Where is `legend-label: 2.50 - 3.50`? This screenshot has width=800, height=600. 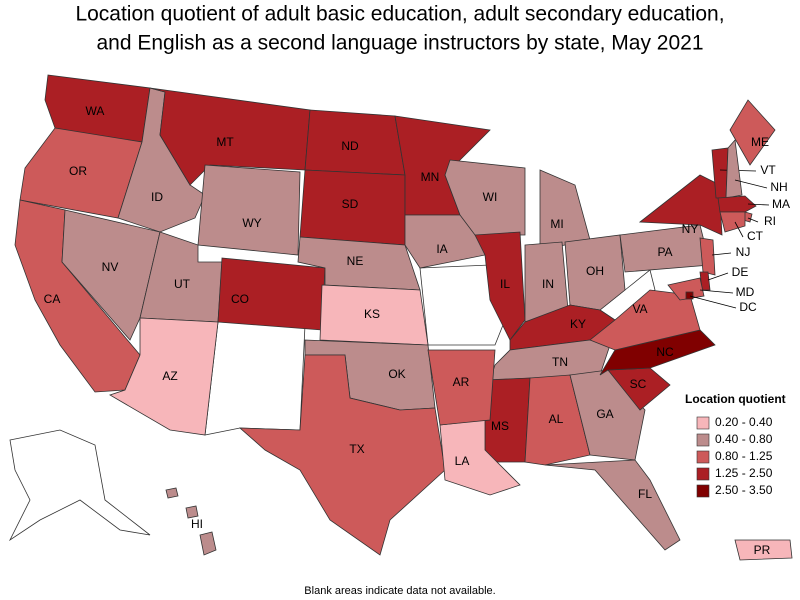
legend-label: 2.50 - 3.50 is located at coordinates (744, 490).